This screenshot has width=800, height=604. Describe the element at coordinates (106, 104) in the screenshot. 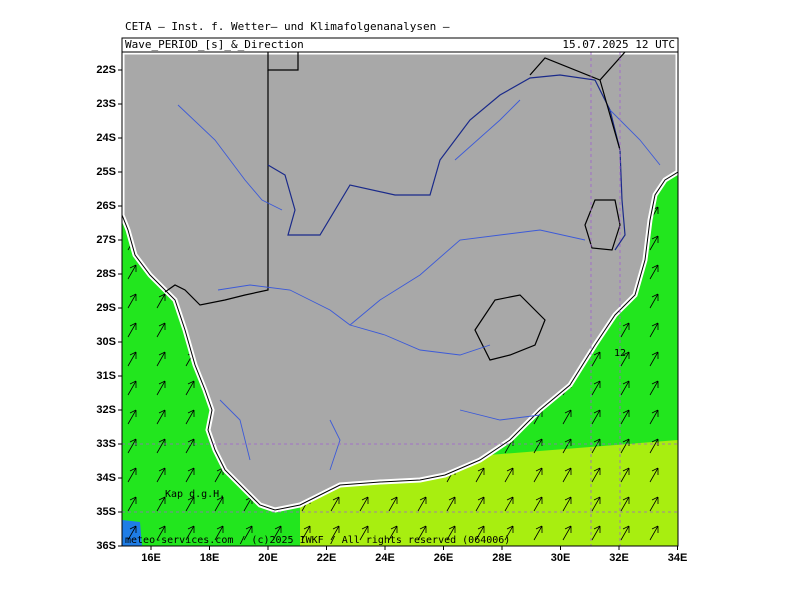

I see `lat-label: 23S` at that location.